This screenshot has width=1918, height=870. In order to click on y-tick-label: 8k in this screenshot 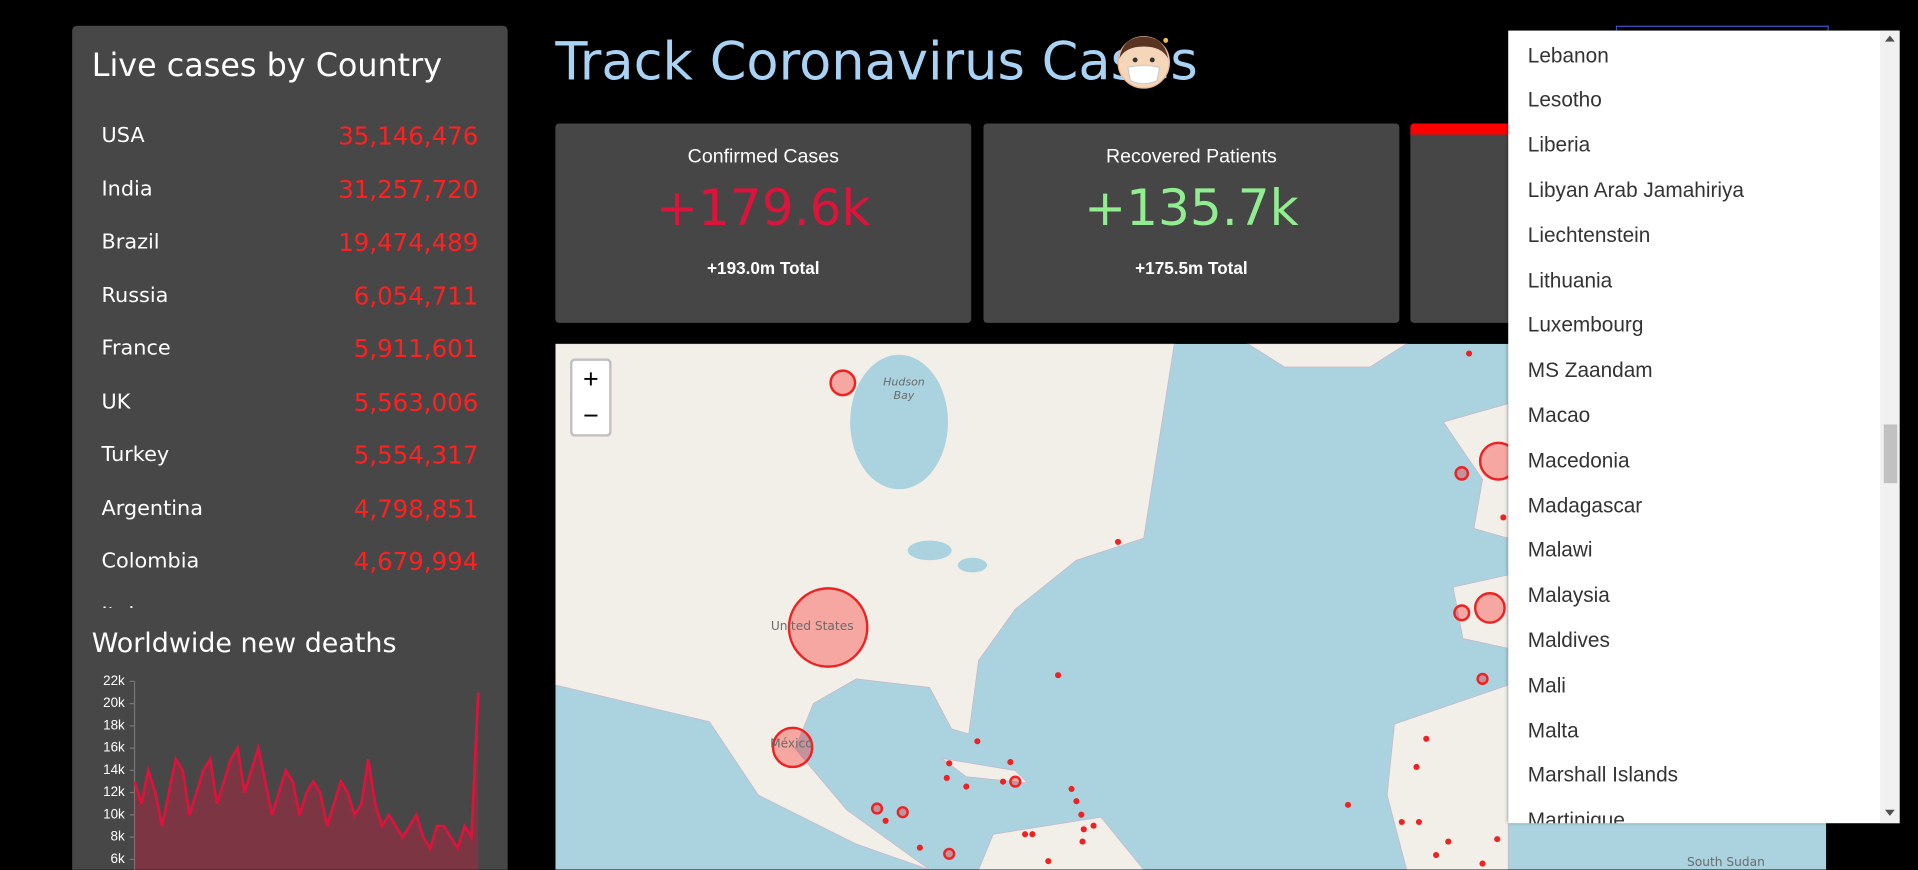, I will do `click(118, 836)`.